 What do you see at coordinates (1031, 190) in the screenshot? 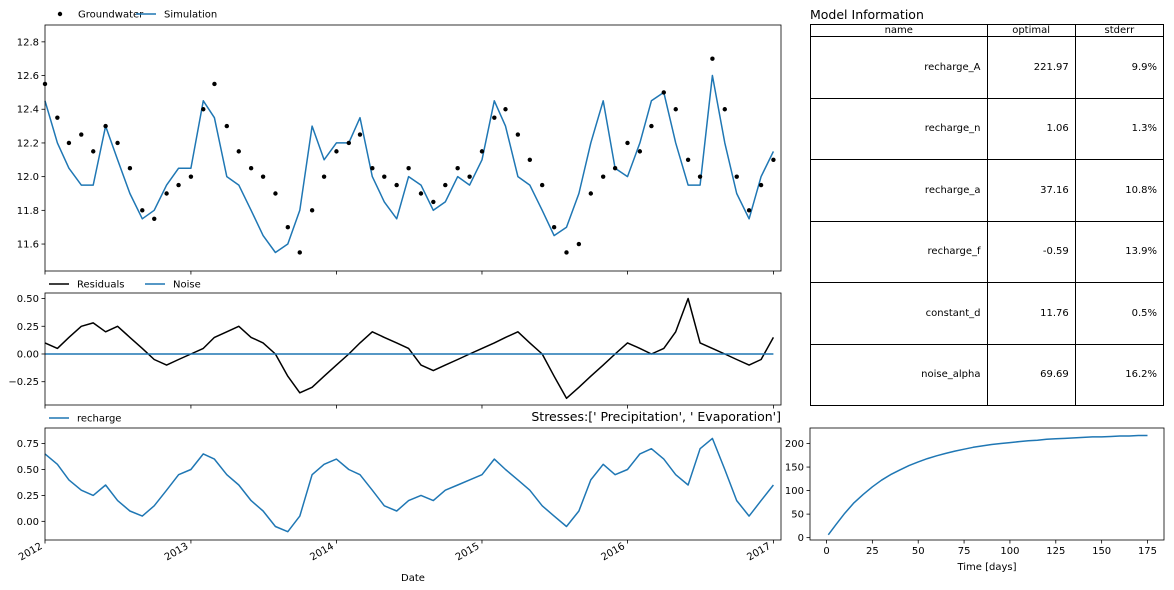
I see `param-optimal: 37.16` at bounding box center [1031, 190].